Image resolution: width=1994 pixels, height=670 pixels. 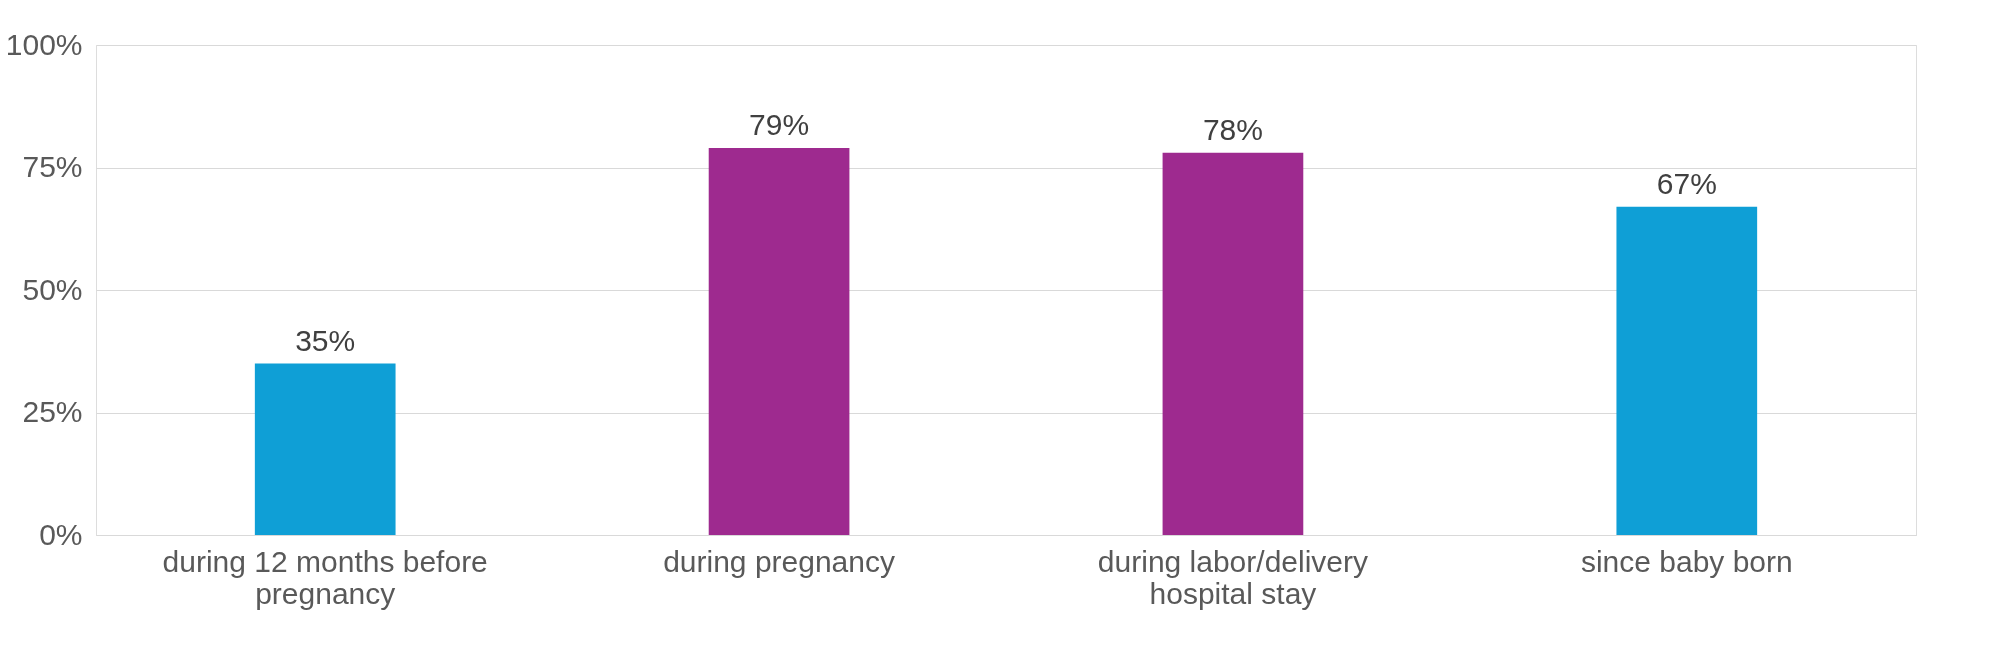 I want to click on y-tick-label: 50%, so click(x=52, y=289).